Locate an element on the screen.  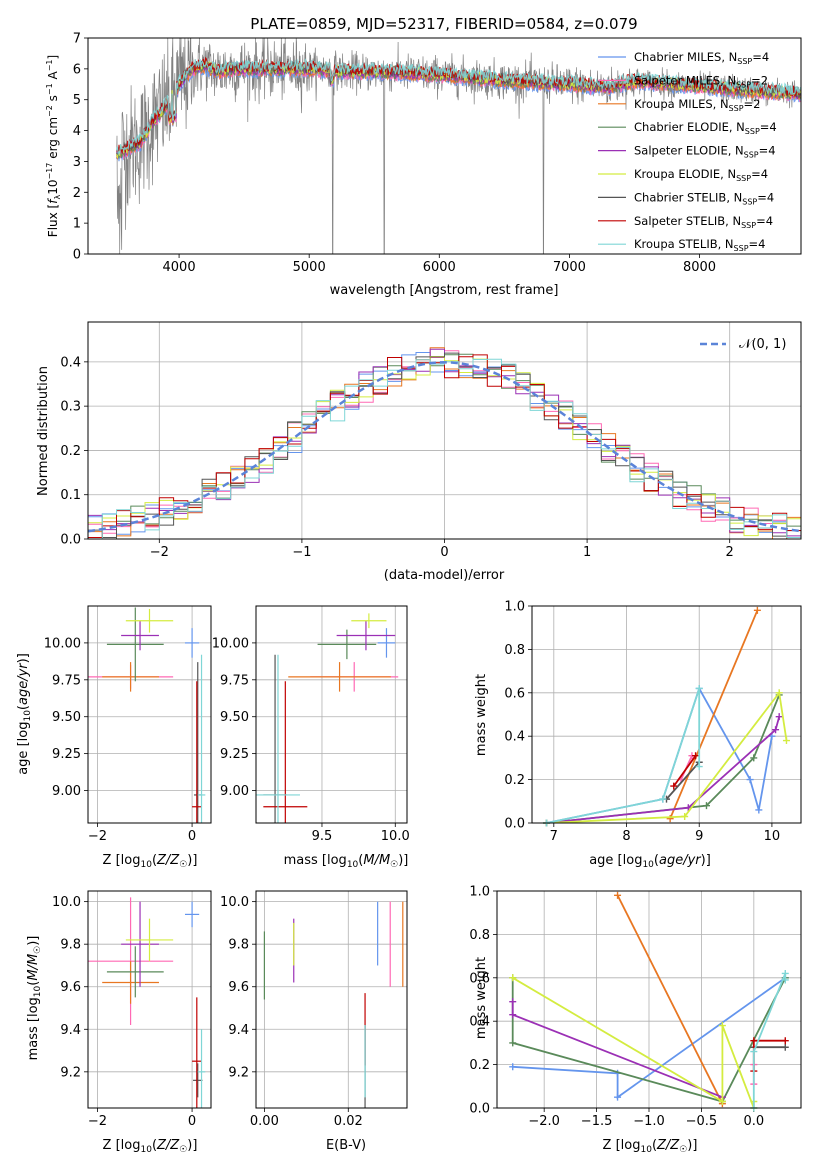
ebv-mass-panel: 0.00 0.02 9.2 9.4 9.6 9.8 10.0 is located at coordinates (314, 1009).